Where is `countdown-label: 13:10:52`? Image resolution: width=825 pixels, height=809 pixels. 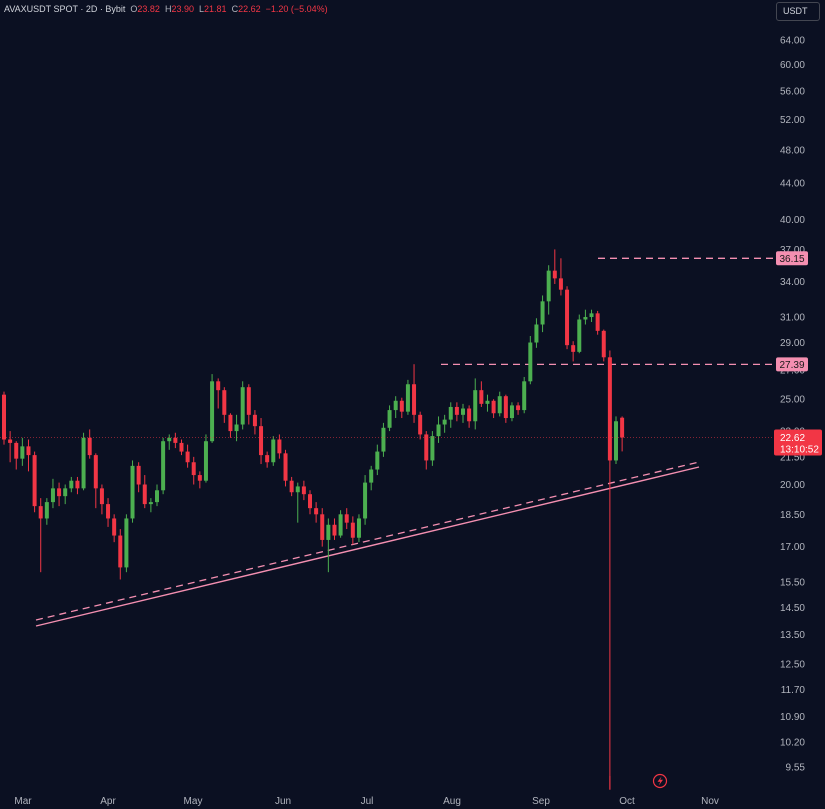
countdown-label: 13:10:52 is located at coordinates (799, 449).